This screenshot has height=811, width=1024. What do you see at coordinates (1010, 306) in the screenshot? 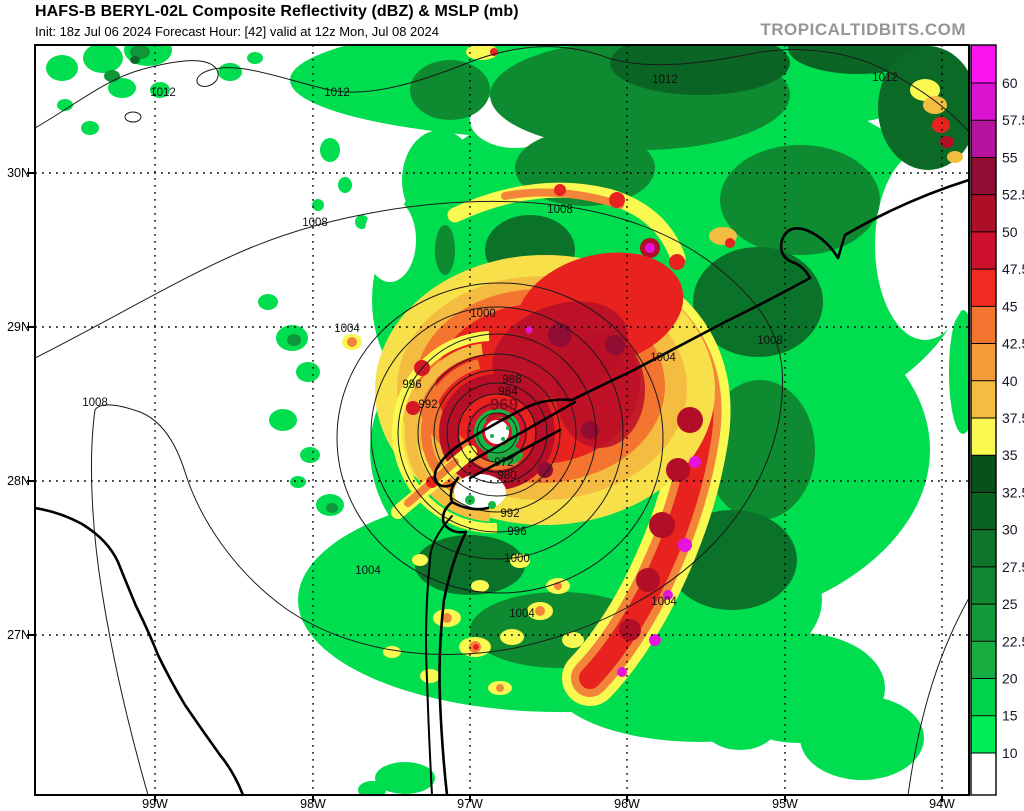
I see `colorbar-tick-label: 45` at bounding box center [1010, 306].